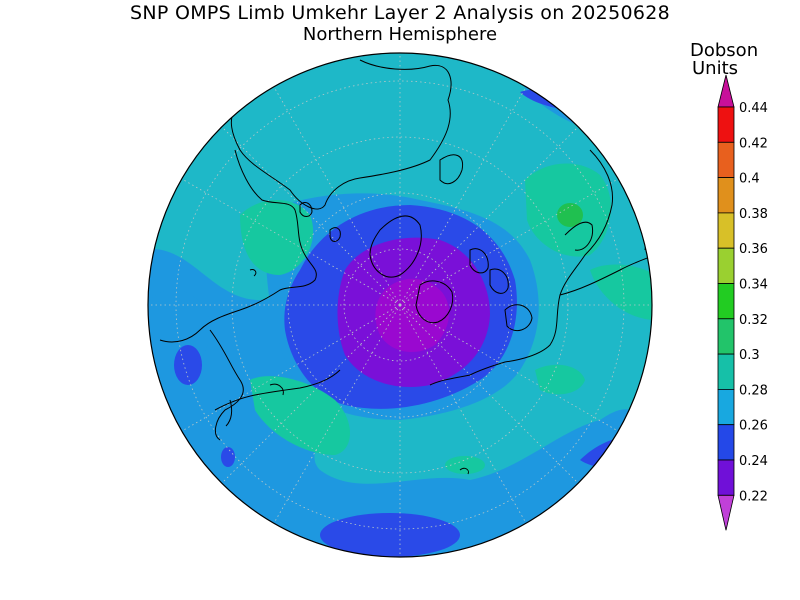  Describe the element at coordinates (570, 215) in the screenshot. I see `field-higher` at that location.